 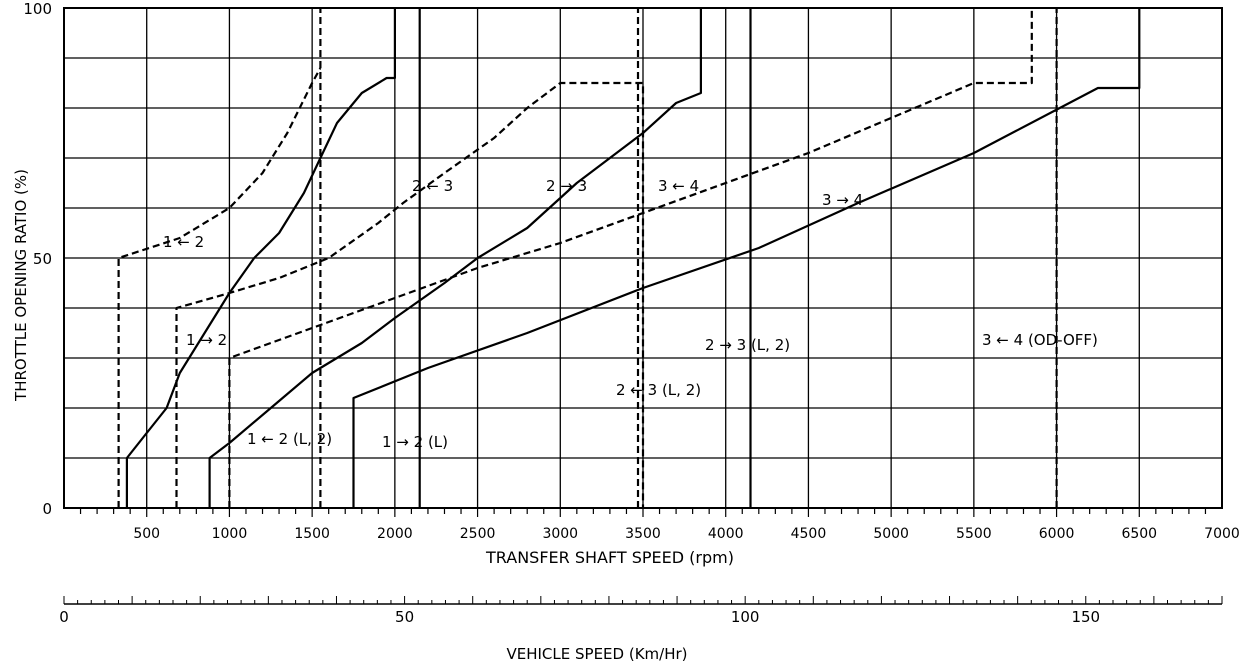 I want to click on secondary-tick-label: 50, so click(x=404, y=617).